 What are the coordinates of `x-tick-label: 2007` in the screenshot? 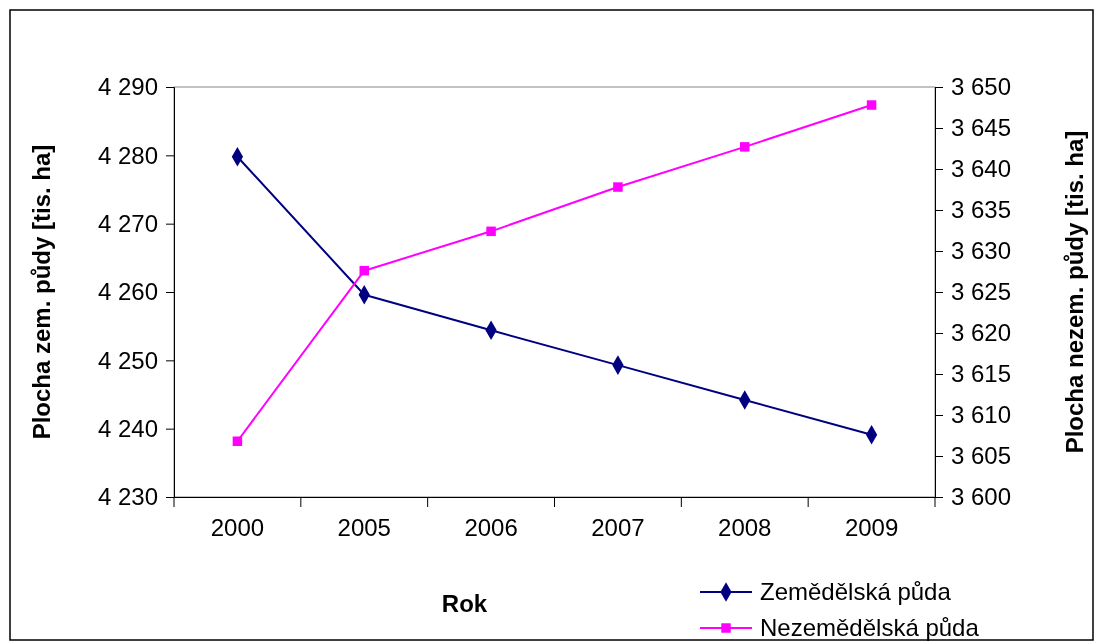 It's located at (618, 528).